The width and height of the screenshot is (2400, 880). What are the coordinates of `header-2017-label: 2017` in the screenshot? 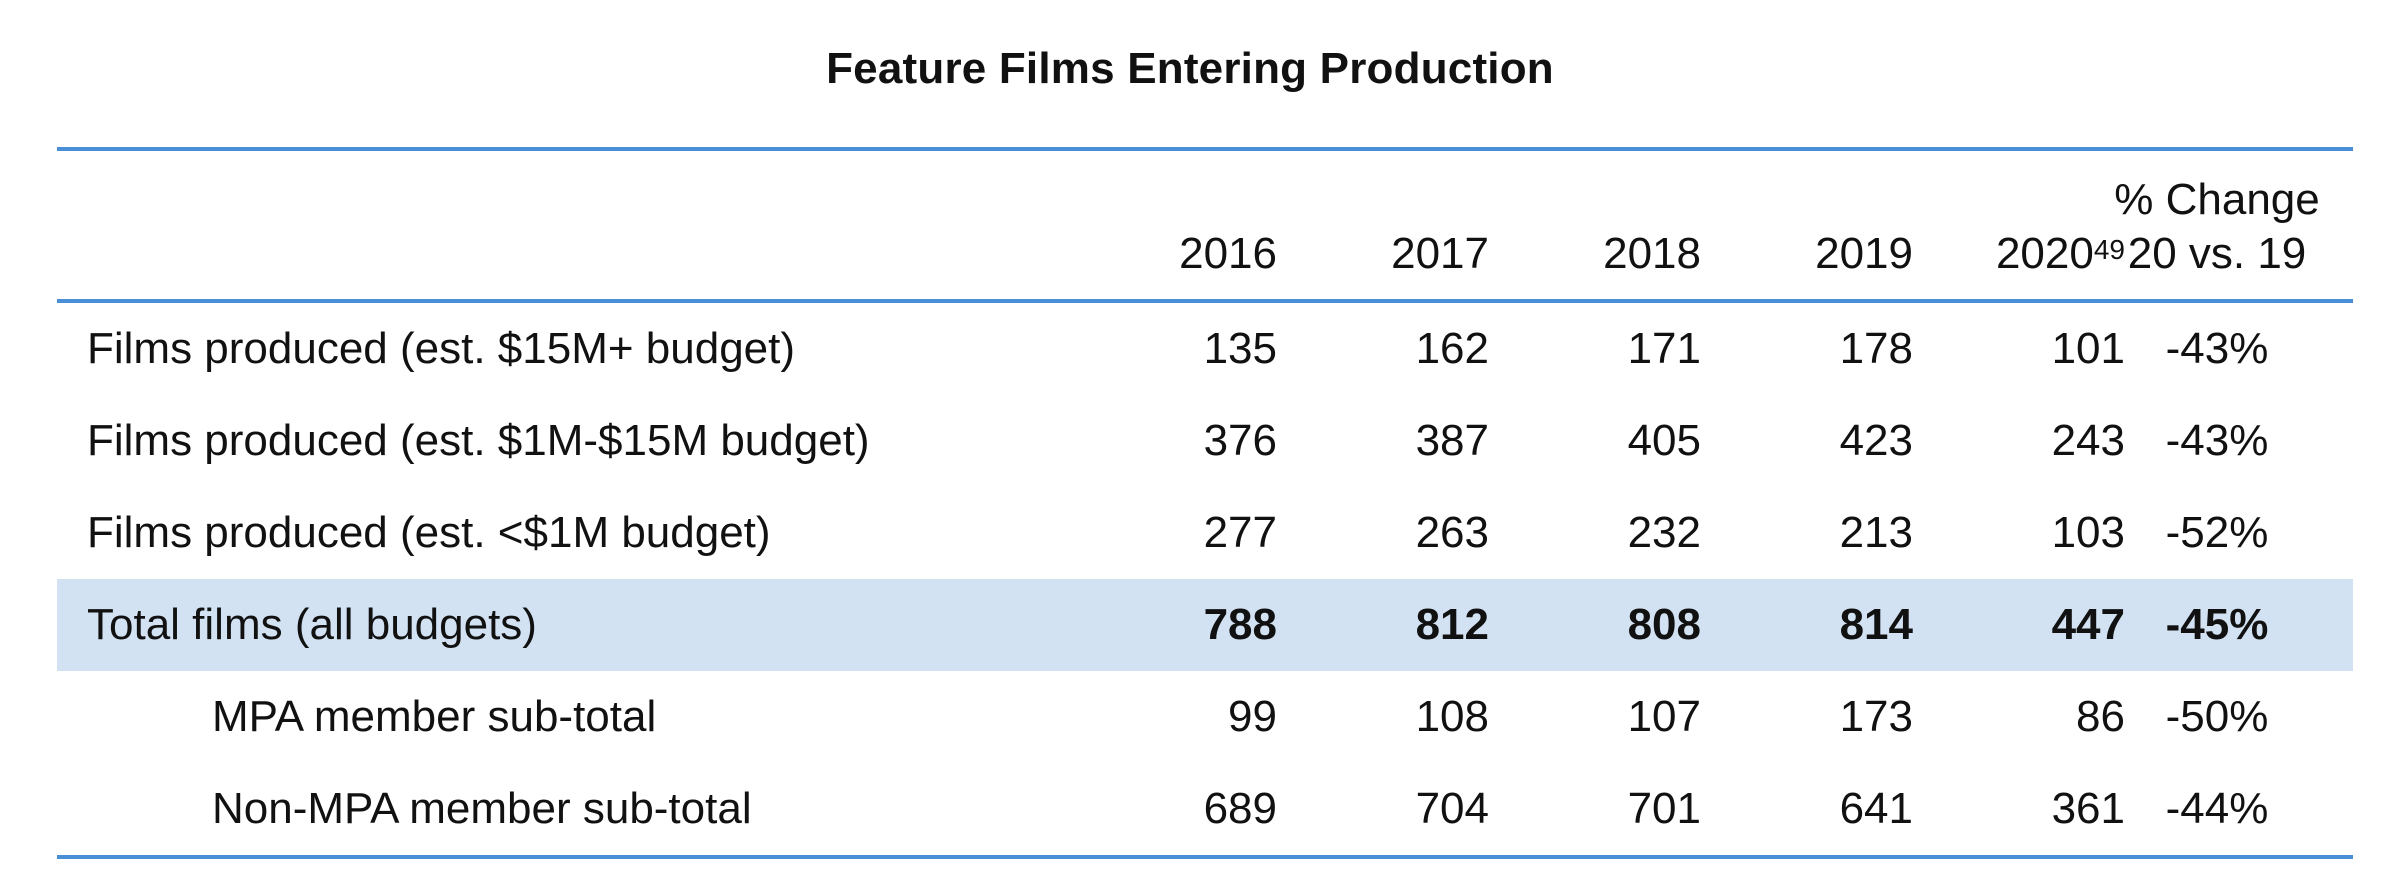 It's located at (1440, 253).